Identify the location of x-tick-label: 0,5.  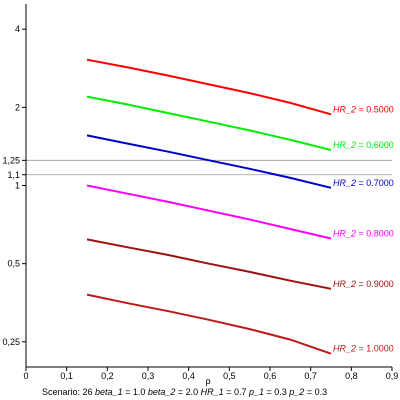
(229, 376).